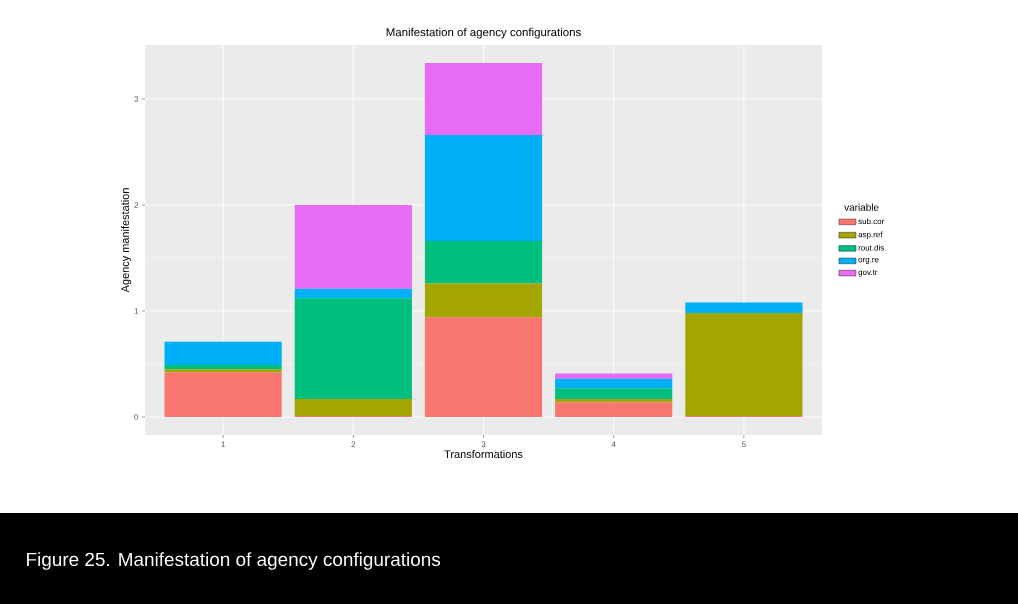 The image size is (1018, 604). What do you see at coordinates (234, 561) in the screenshot?
I see `caption: Figure 25. Manifestation of agency configurations` at bounding box center [234, 561].